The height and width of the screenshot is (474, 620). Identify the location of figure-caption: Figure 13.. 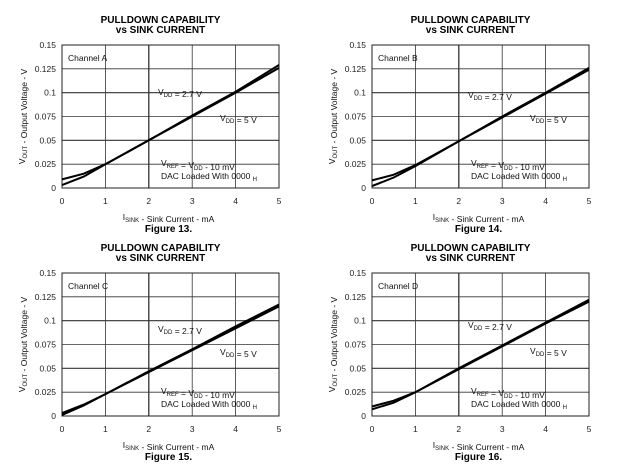
(168, 229).